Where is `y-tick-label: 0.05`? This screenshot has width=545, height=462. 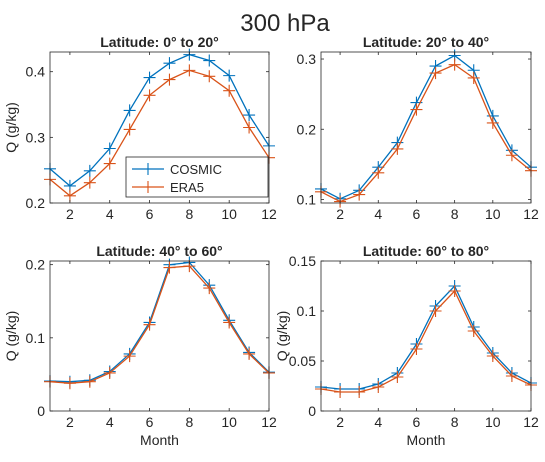
y-tick-label: 0.05 is located at coordinates (302, 361).